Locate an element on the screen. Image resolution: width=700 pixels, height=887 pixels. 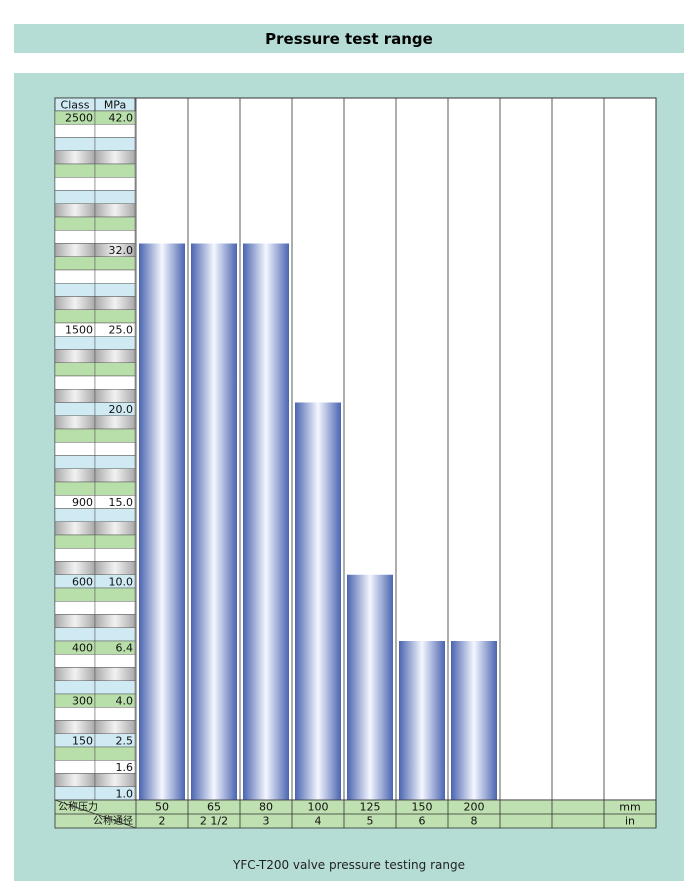
mpa-tick-label: 15.0 is located at coordinates (121, 502).